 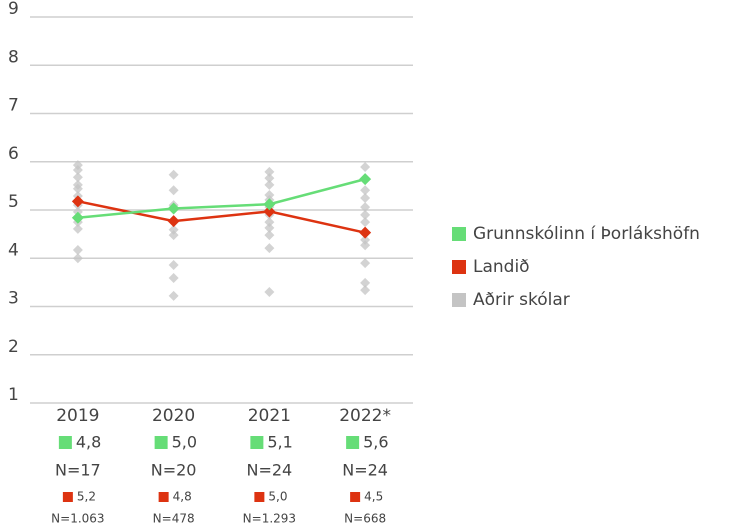 What do you see at coordinates (13, 106) in the screenshot?
I see `y-tick-label: 7` at bounding box center [13, 106].